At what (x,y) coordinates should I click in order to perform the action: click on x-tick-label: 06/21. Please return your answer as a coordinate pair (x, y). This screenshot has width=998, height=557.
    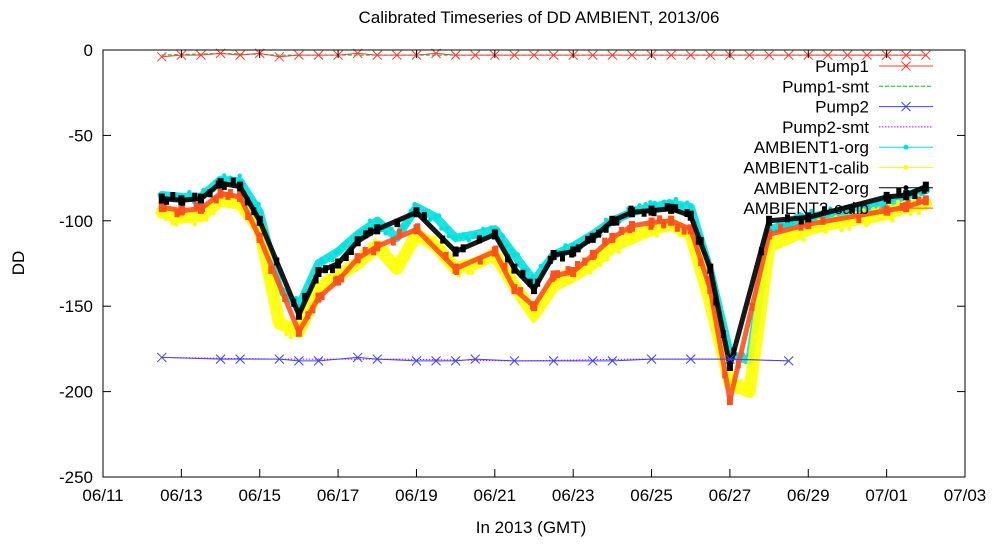
    Looking at the image, I should click on (495, 495).